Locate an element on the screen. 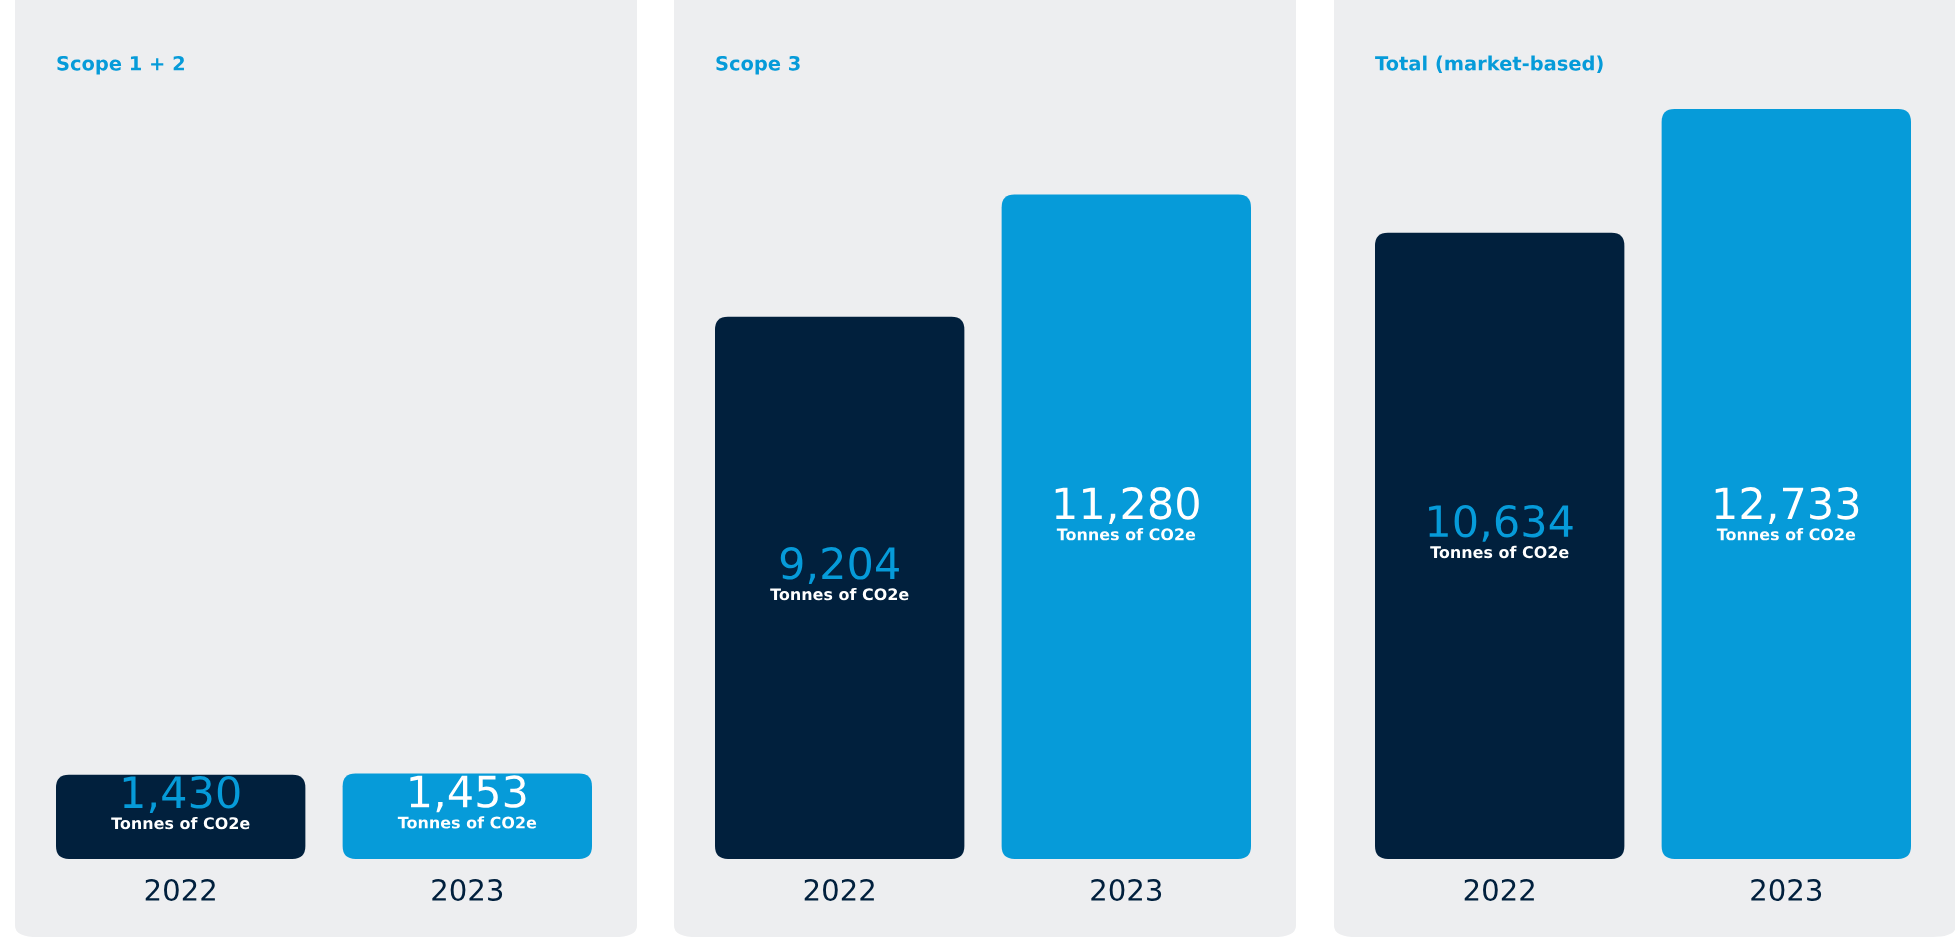 This screenshot has width=1955, height=945. data-label: 1,430 Tonnes of CO2e is located at coordinates (180, 802).